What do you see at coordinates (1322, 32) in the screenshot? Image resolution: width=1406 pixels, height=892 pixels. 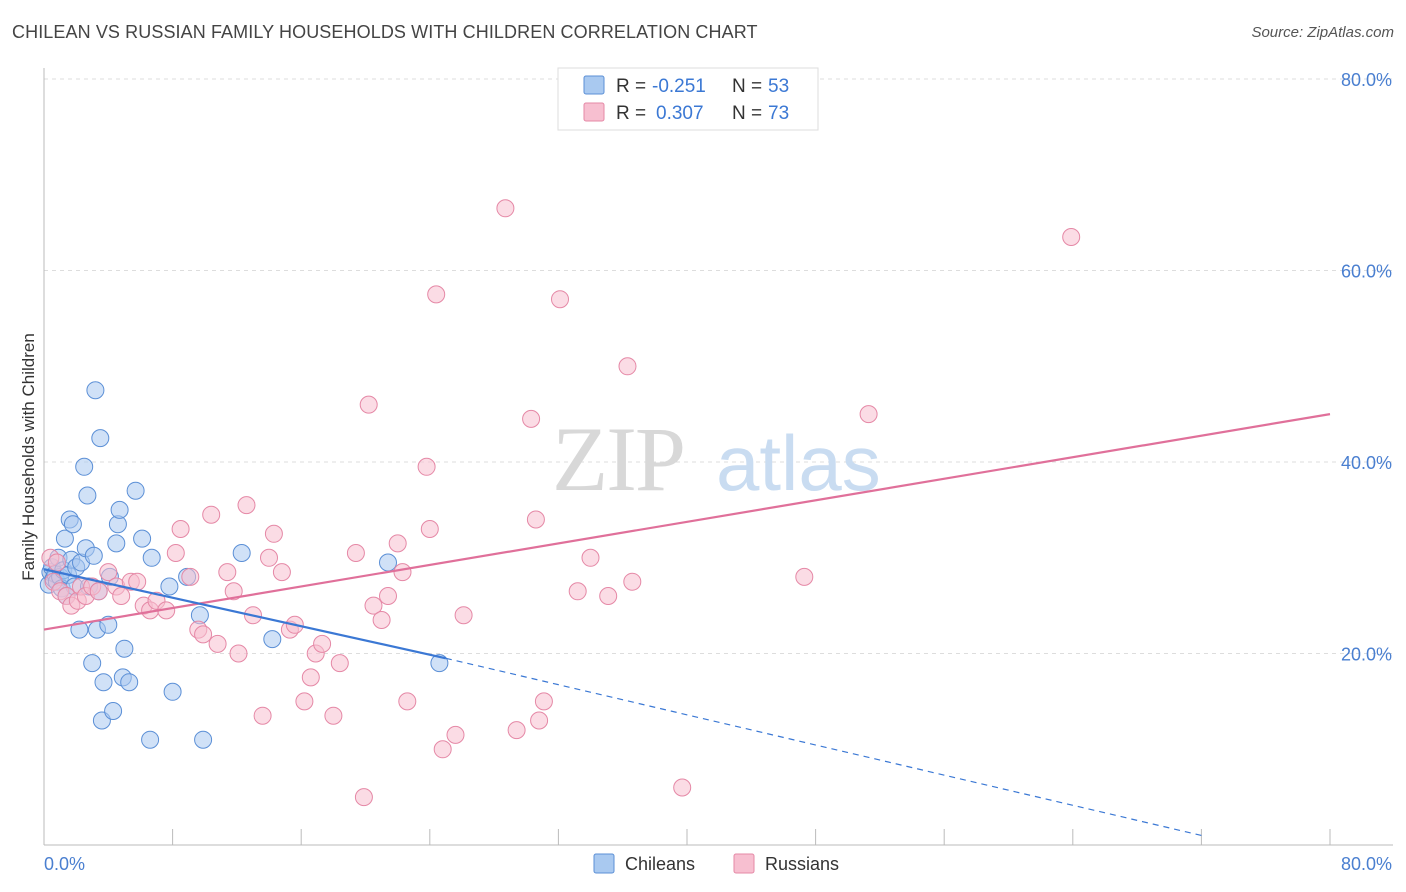 I see `chart-source: Source: ZipAtlas.com` at bounding box center [1322, 32].